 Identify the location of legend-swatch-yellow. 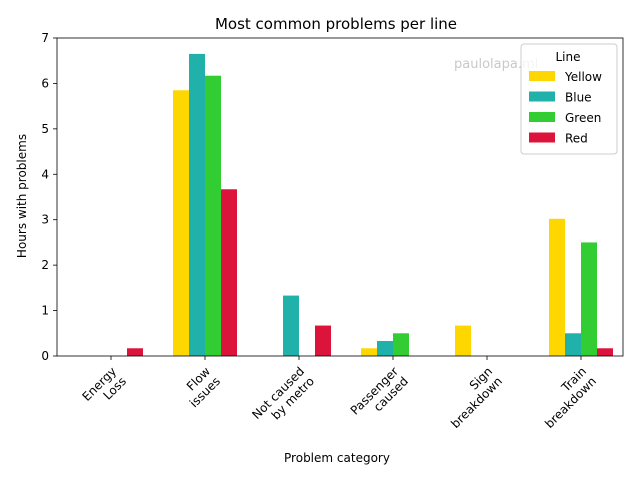
(542, 76).